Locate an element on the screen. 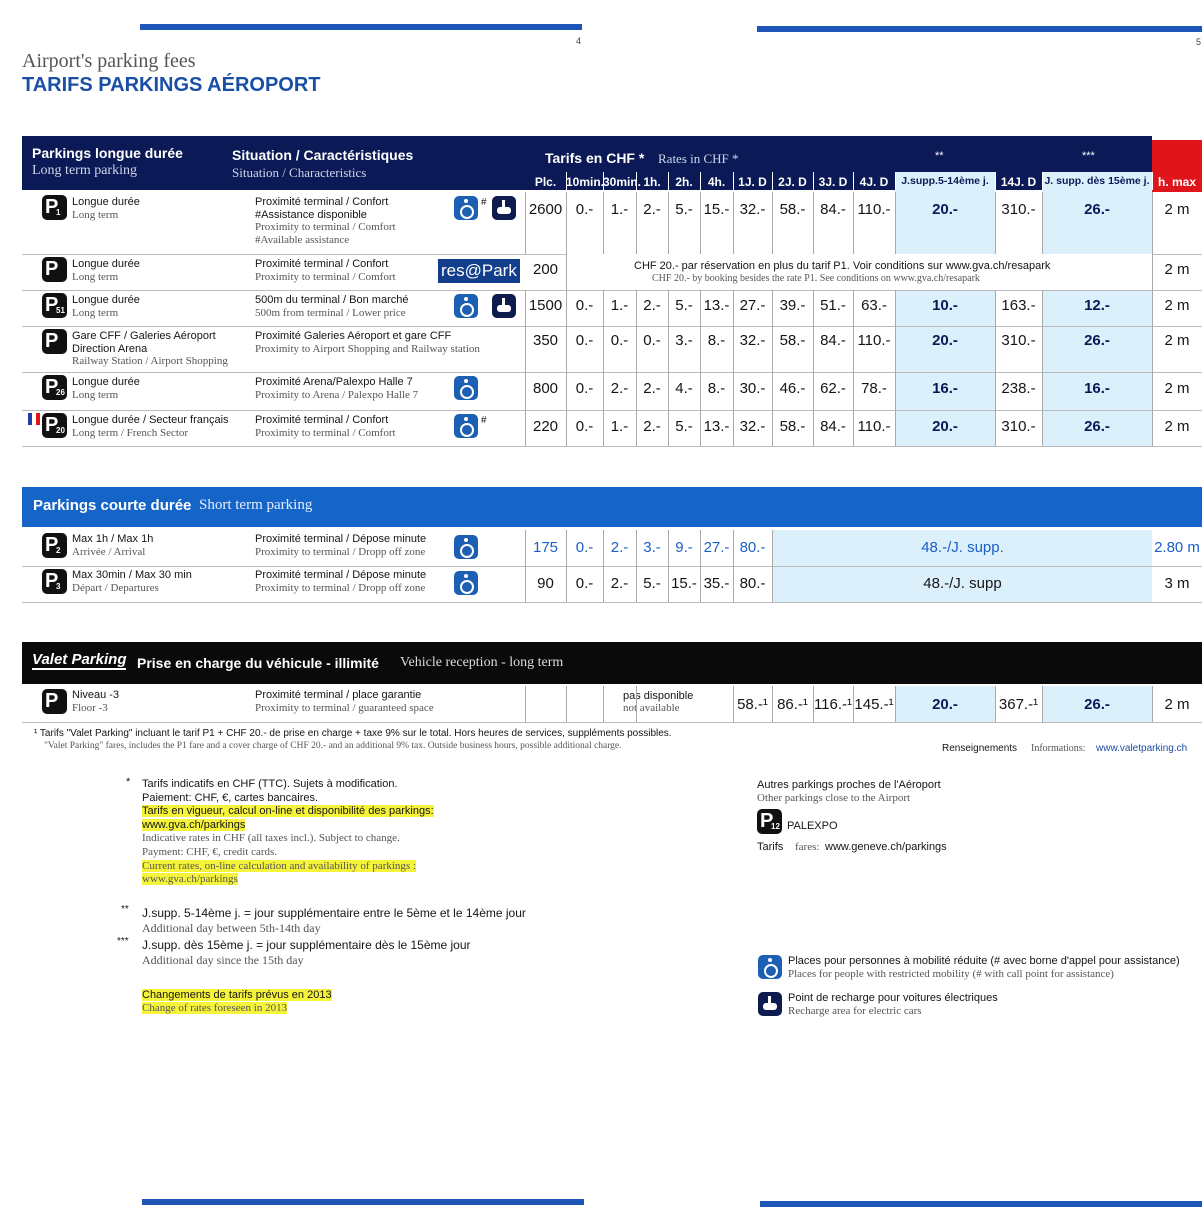 The image size is (1202, 1227). line: 500m from terminal / Lower price is located at coordinates (330, 312).